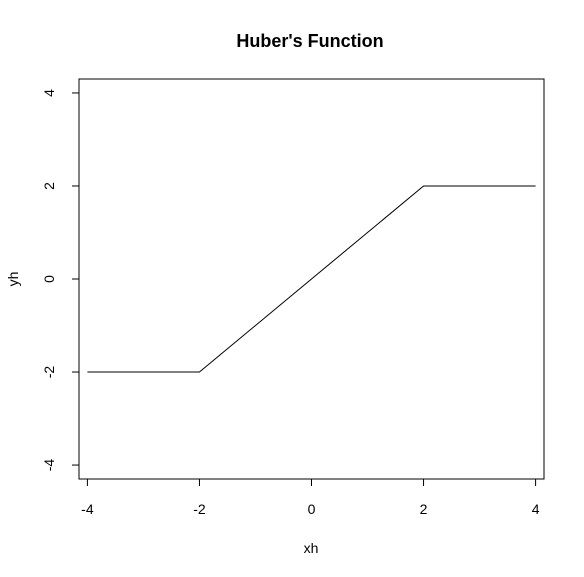 This screenshot has height=577, width=584. Describe the element at coordinates (49, 93) in the screenshot. I see `y-tick-label: 4` at that location.